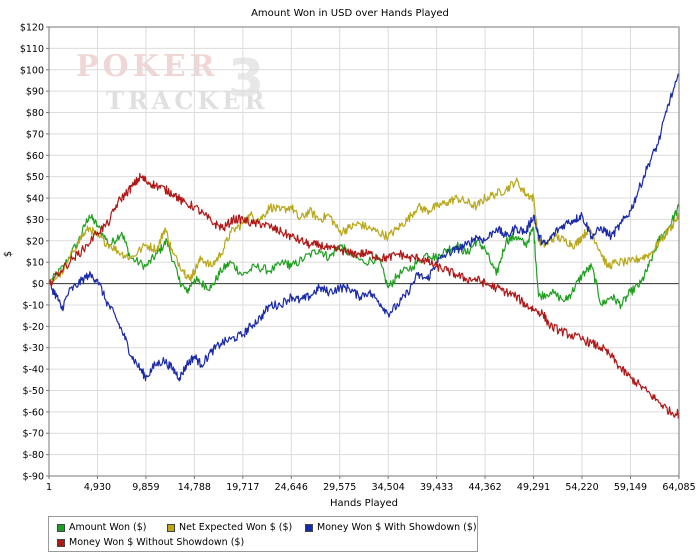 The width and height of the screenshot is (700, 558). What do you see at coordinates (32, 28) in the screenshot?
I see `y-tick-label: $120` at bounding box center [32, 28].